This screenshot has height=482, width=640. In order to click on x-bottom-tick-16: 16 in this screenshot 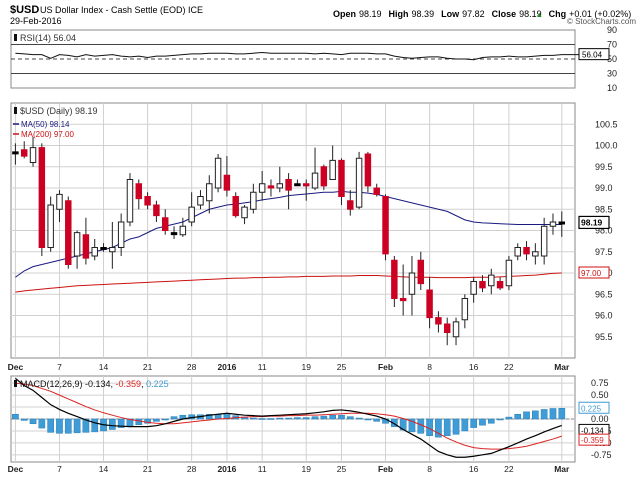, I will do `click(474, 469)`.